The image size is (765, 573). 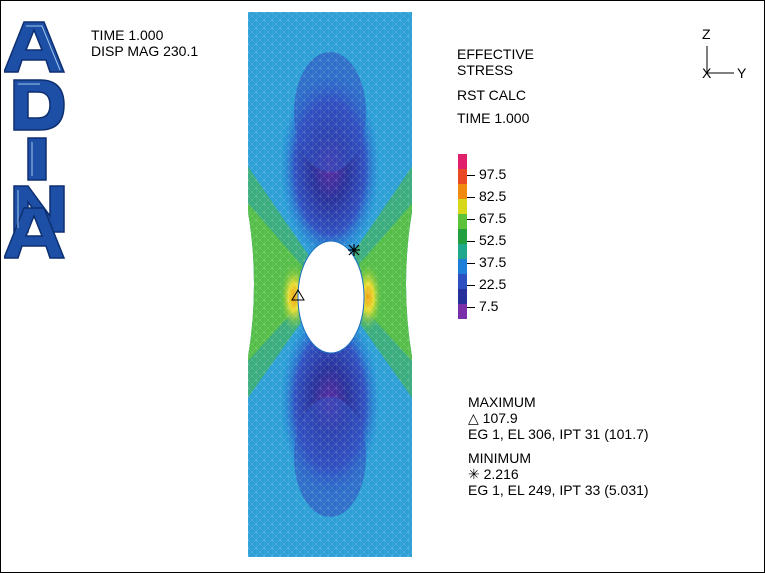 I want to click on max-value: 107.9, so click(x=500, y=418).